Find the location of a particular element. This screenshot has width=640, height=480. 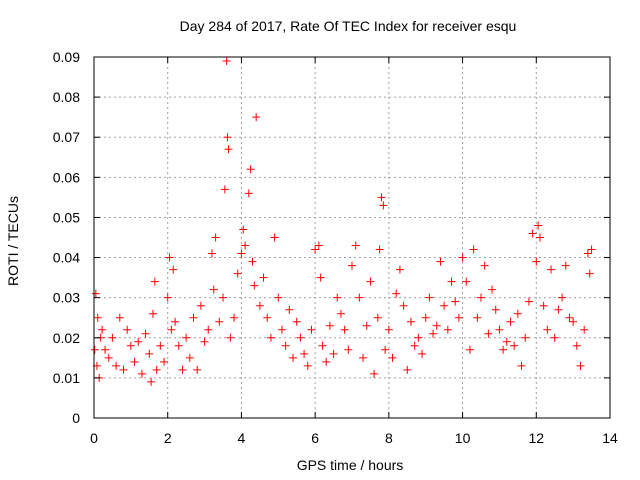

x-tick-label: 14 is located at coordinates (610, 438).